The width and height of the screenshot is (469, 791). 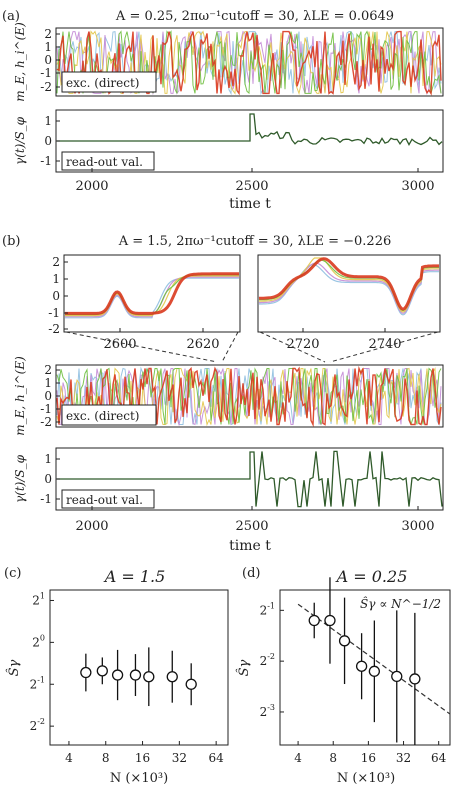 I want to click on panel-c-ylabel: Ŝγ, so click(x=13, y=667).